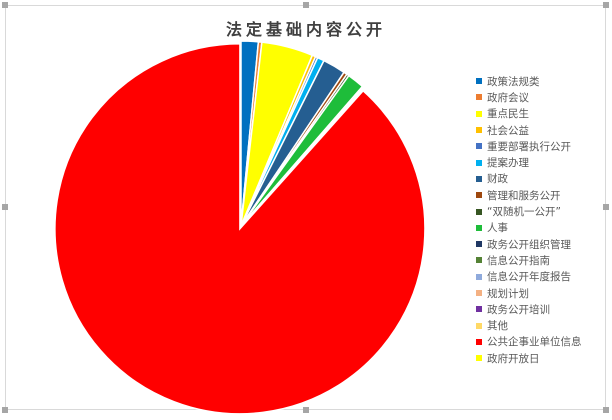 The height and width of the screenshot is (420, 612). What do you see at coordinates (513, 81) in the screenshot?
I see `legend-label: 政策法规类` at bounding box center [513, 81].